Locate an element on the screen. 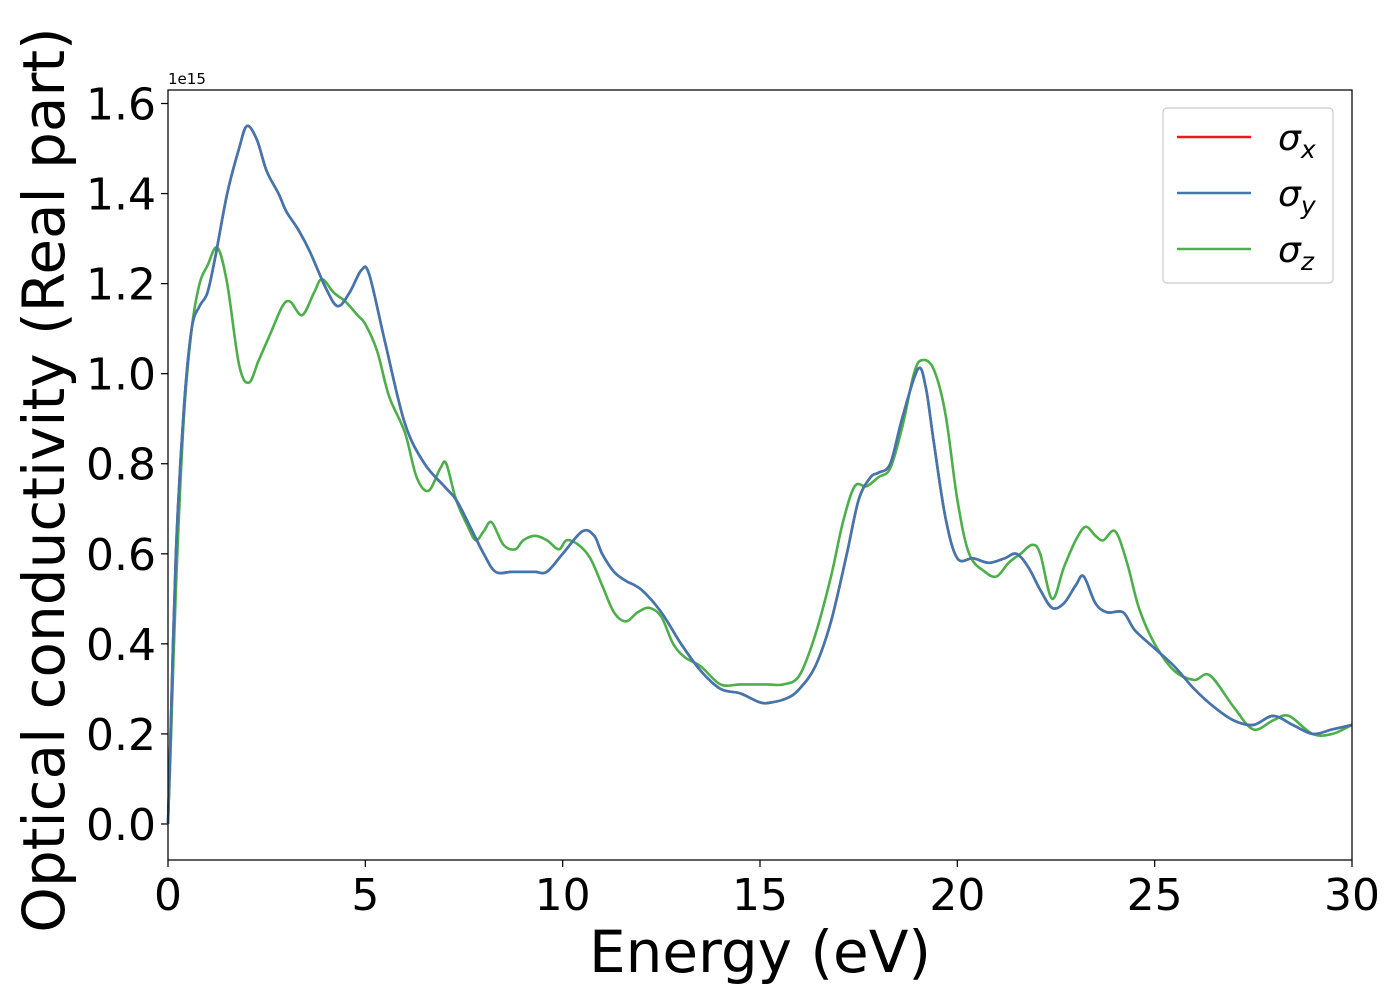  y-tick-label-5: 1.0 is located at coordinates (121, 375).